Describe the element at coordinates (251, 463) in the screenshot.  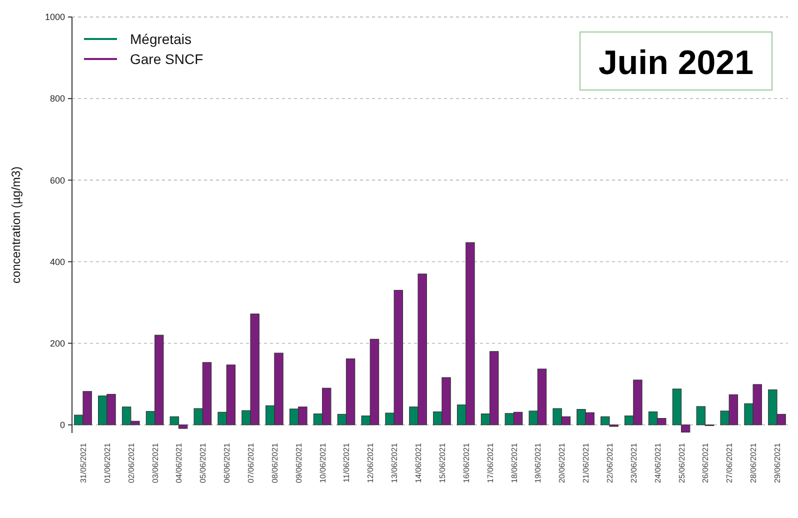
I see `x-tick-label: 07/06/2021` at that location.